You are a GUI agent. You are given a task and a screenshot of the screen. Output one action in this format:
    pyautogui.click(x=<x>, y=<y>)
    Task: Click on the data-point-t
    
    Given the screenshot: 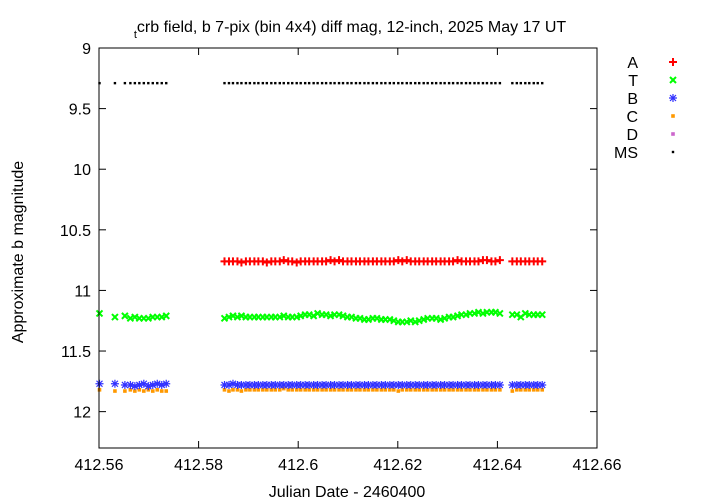 What is the action you would take?
    pyautogui.click(x=166, y=316)
    